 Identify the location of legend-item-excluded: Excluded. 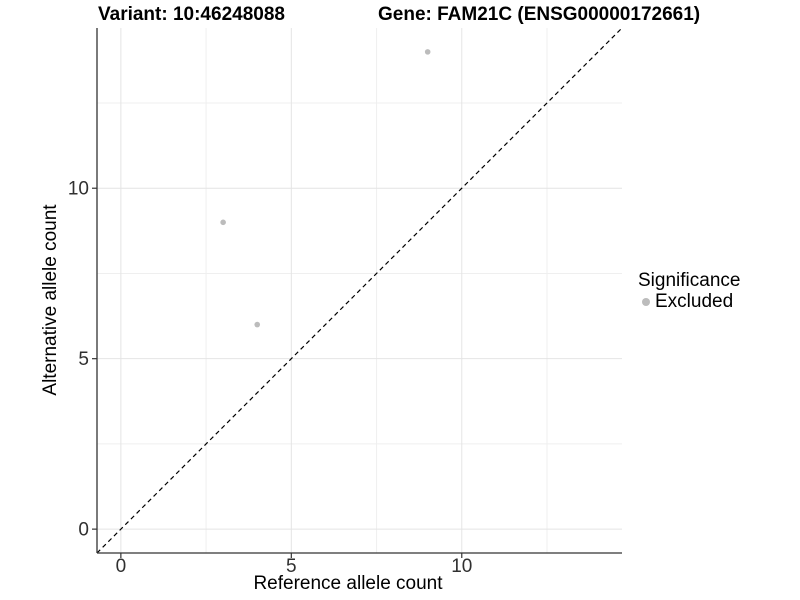
(689, 302).